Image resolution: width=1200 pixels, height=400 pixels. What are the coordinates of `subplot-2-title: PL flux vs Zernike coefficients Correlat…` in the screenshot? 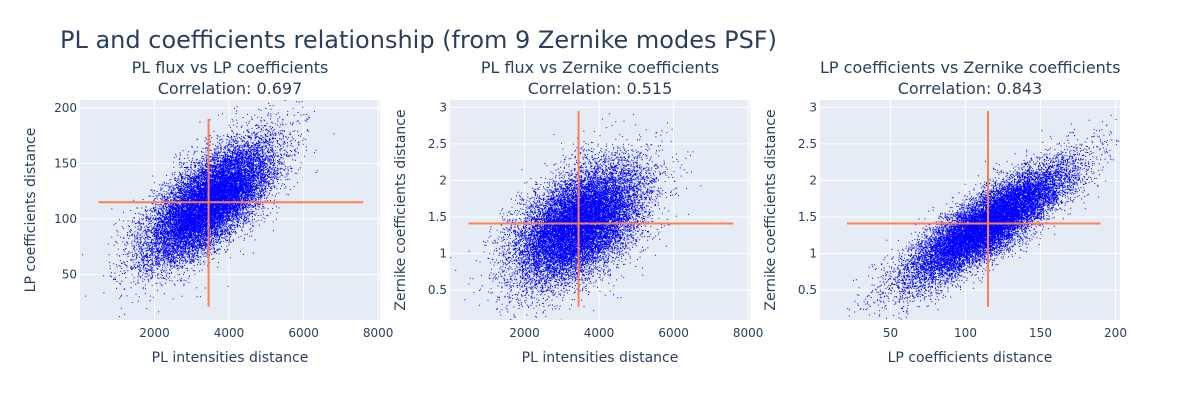 It's located at (600, 78).